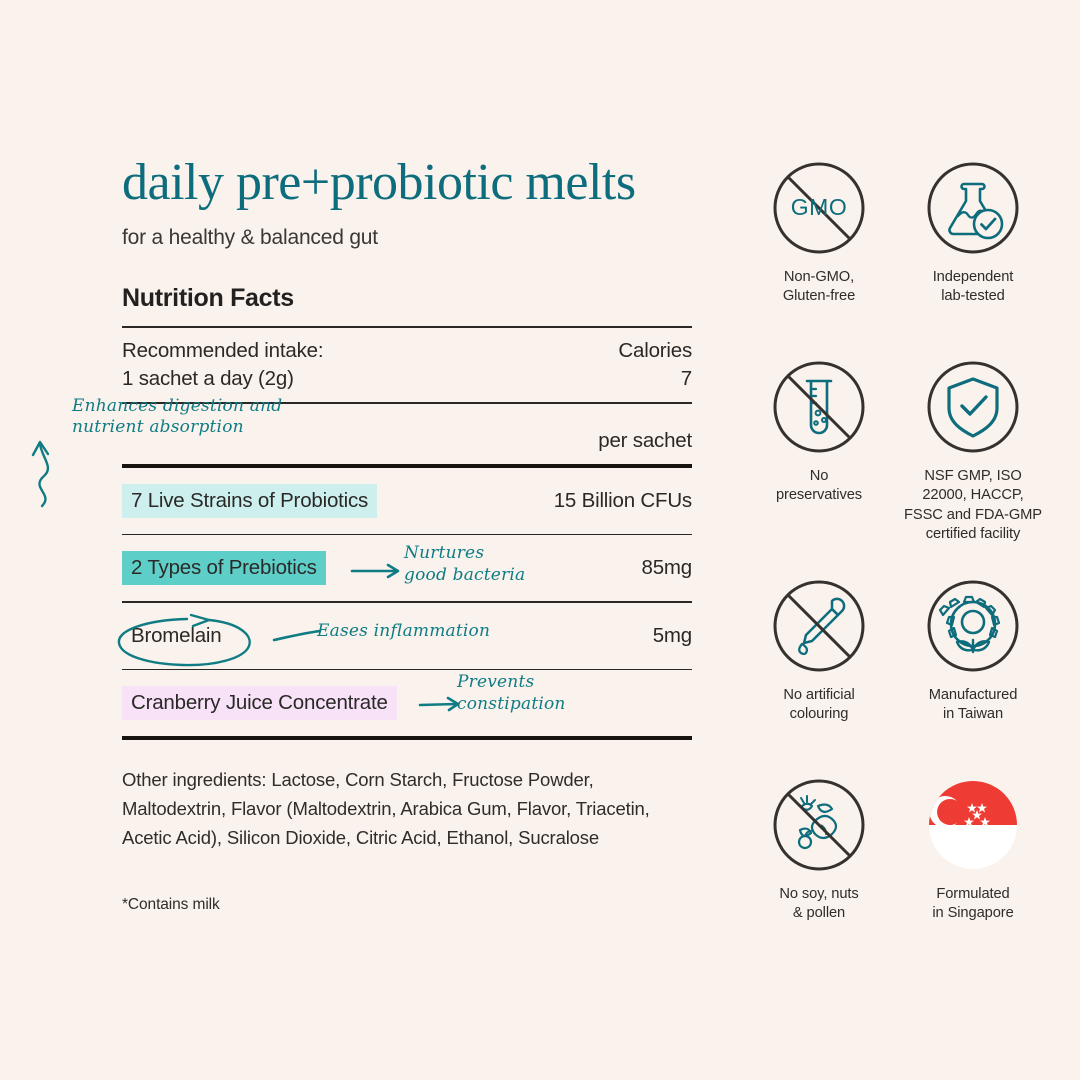  I want to click on no-preservatives-icon, so click(819, 407).